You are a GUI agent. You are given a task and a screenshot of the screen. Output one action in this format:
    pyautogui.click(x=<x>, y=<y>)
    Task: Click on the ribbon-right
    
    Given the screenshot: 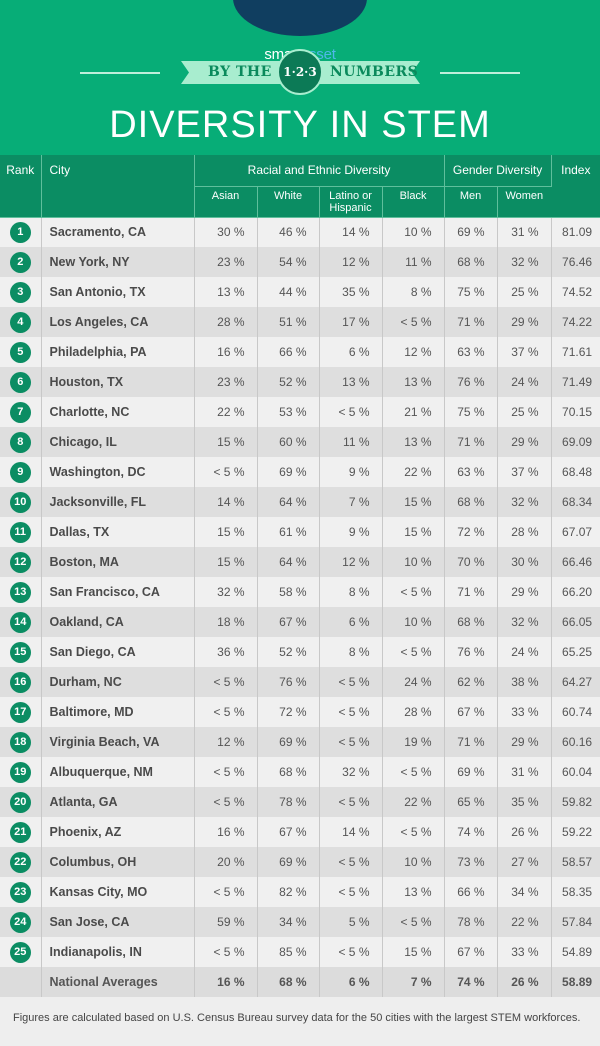 What is the action you would take?
    pyautogui.click(x=360, y=72)
    